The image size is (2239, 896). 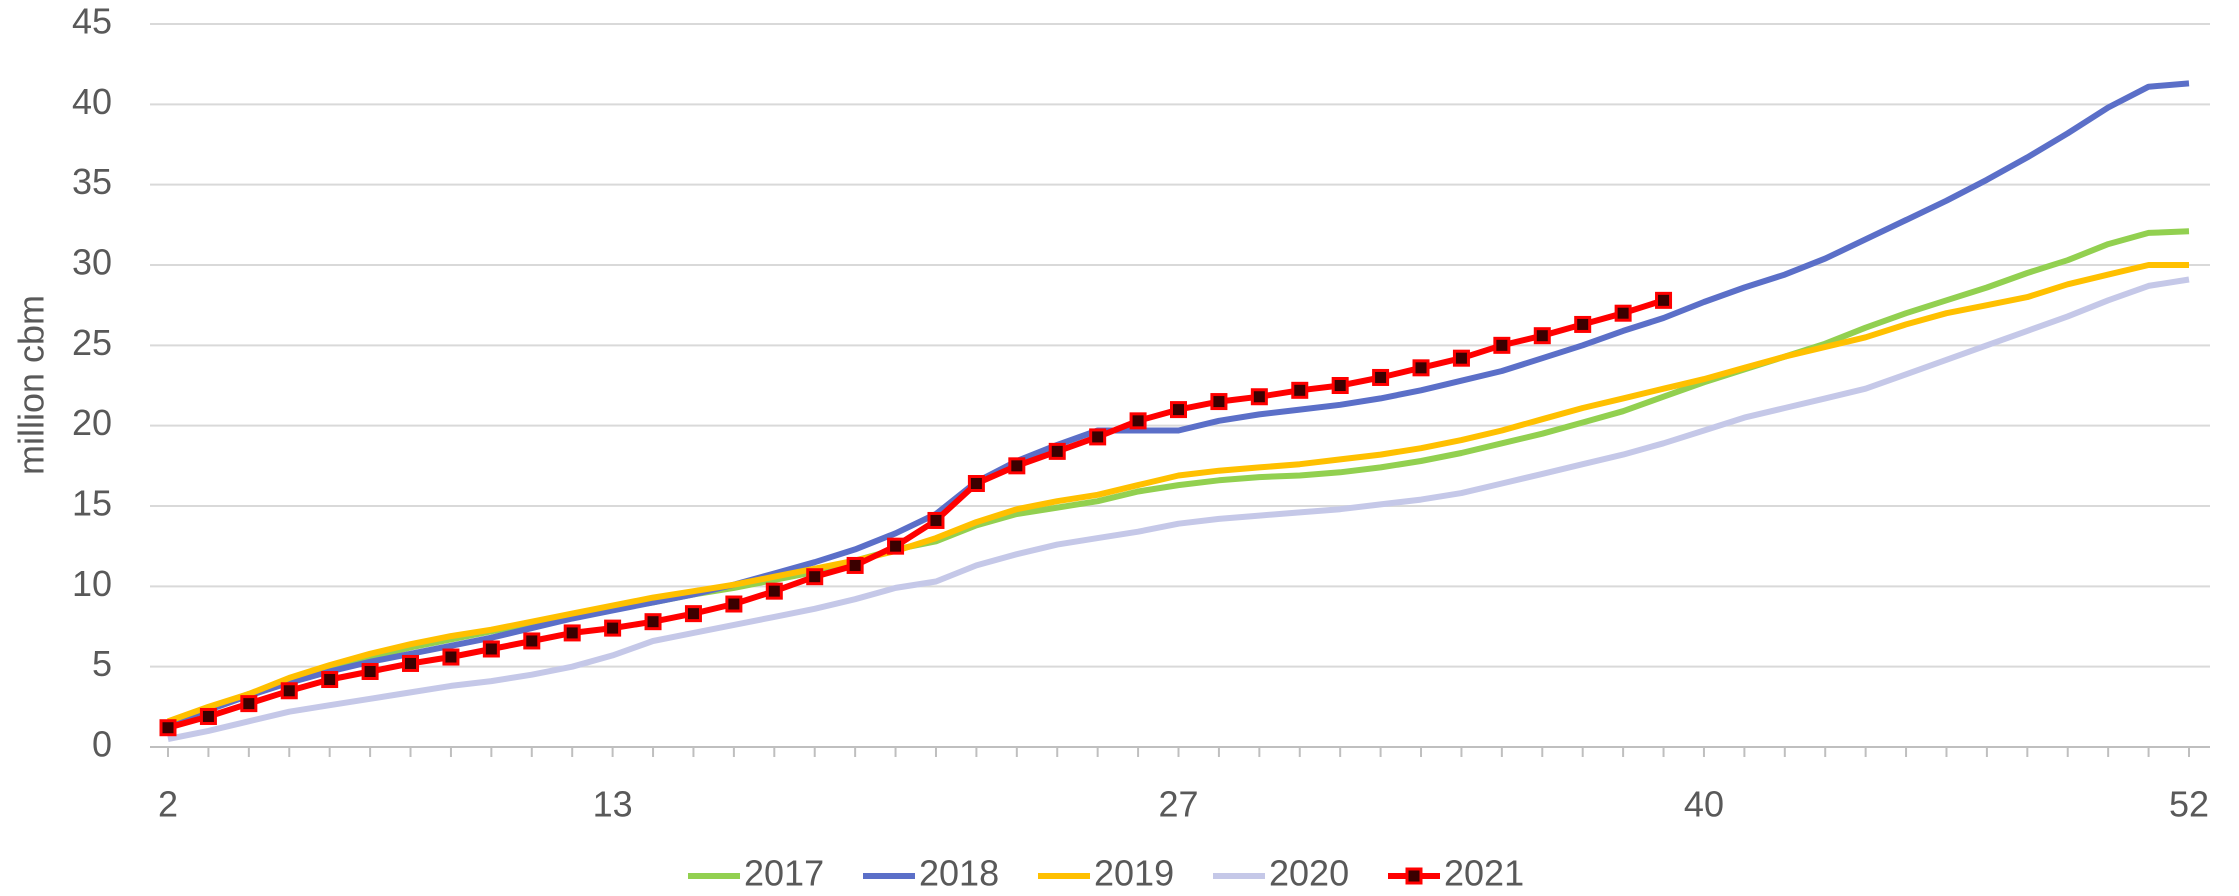 I want to click on x-tick-label: 13, so click(x=613, y=804).